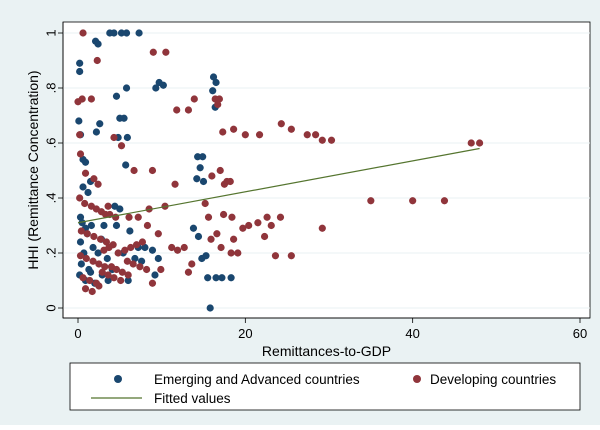  I want to click on y-tick-label: 0, so click(50, 307).